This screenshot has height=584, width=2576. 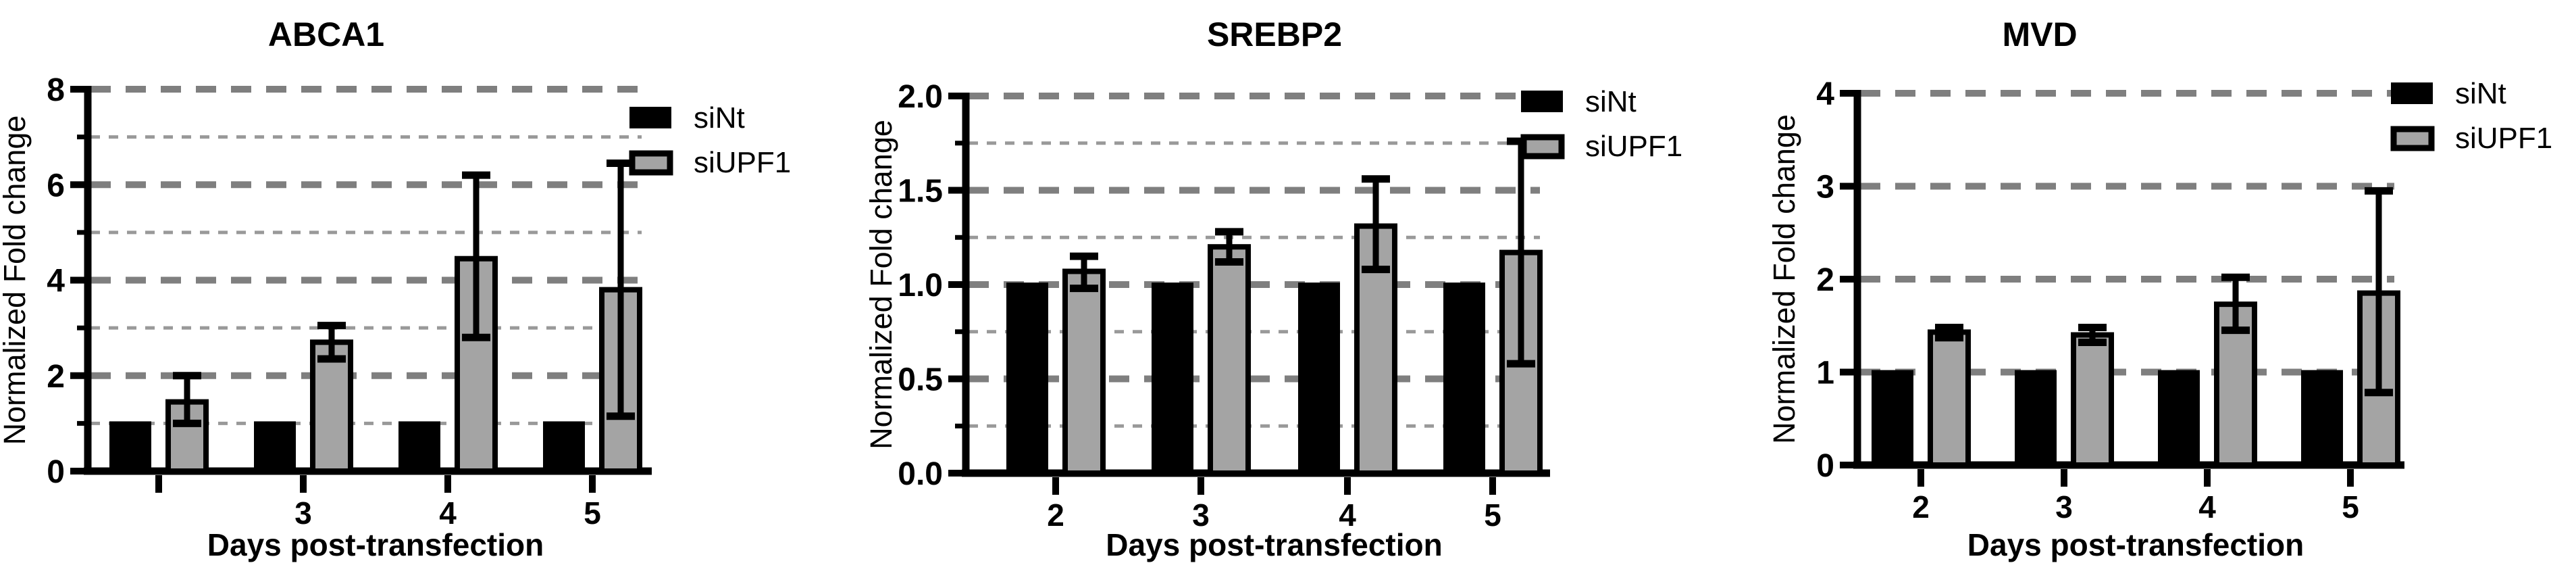 I want to click on y-tick-label: 1.5, so click(x=921, y=192).